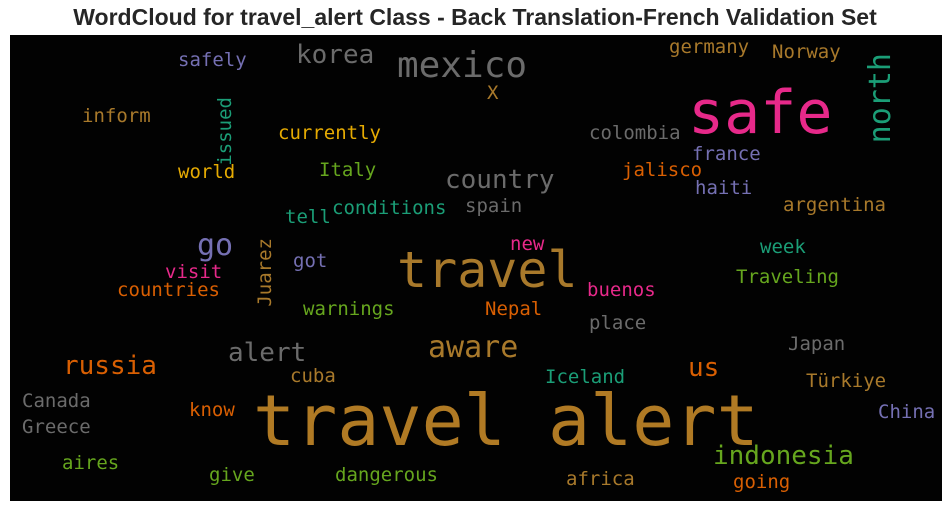  What do you see at coordinates (215, 245) in the screenshot?
I see `word-go: go` at bounding box center [215, 245].